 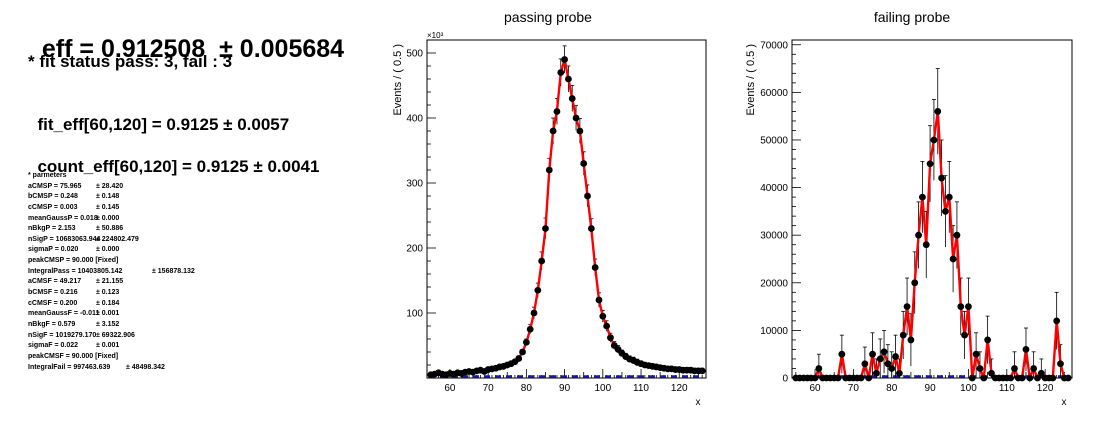 What do you see at coordinates (75, 219) in the screenshot?
I see `parameter-row: meanGaussP = 0.018 ± 0.000` at bounding box center [75, 219].